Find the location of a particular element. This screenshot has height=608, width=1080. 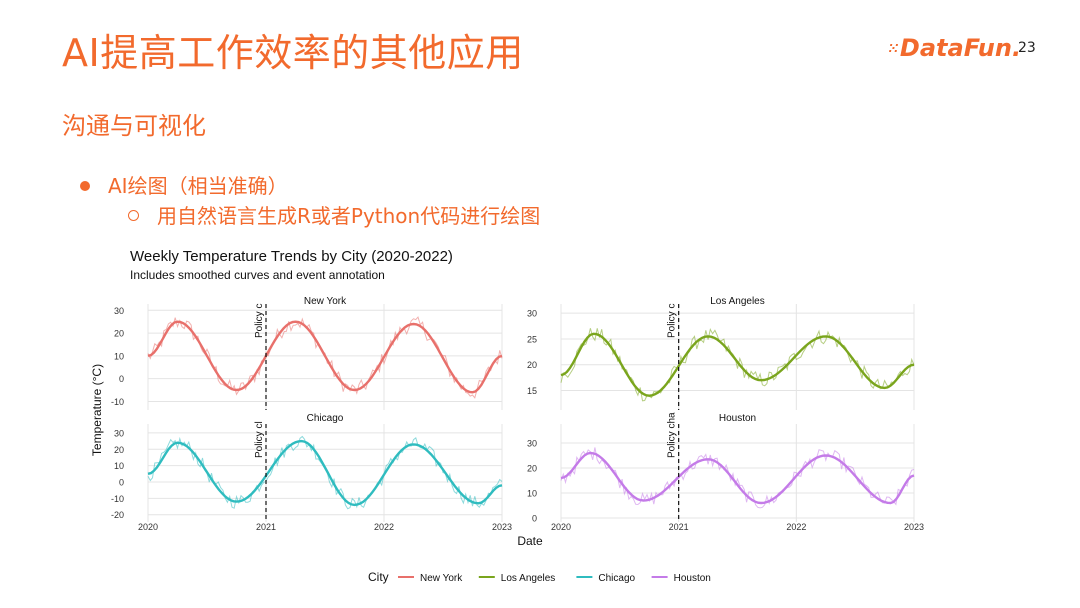

y-tick-new-york-20: 20 is located at coordinates (119, 334).